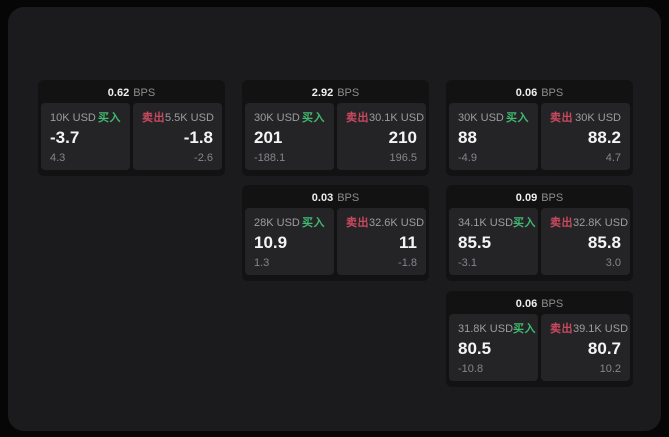 The width and height of the screenshot is (669, 437). What do you see at coordinates (493, 241) in the screenshot?
I see `buy-tile: 34.1K USD 买入 85.5 -3.1` at bounding box center [493, 241].